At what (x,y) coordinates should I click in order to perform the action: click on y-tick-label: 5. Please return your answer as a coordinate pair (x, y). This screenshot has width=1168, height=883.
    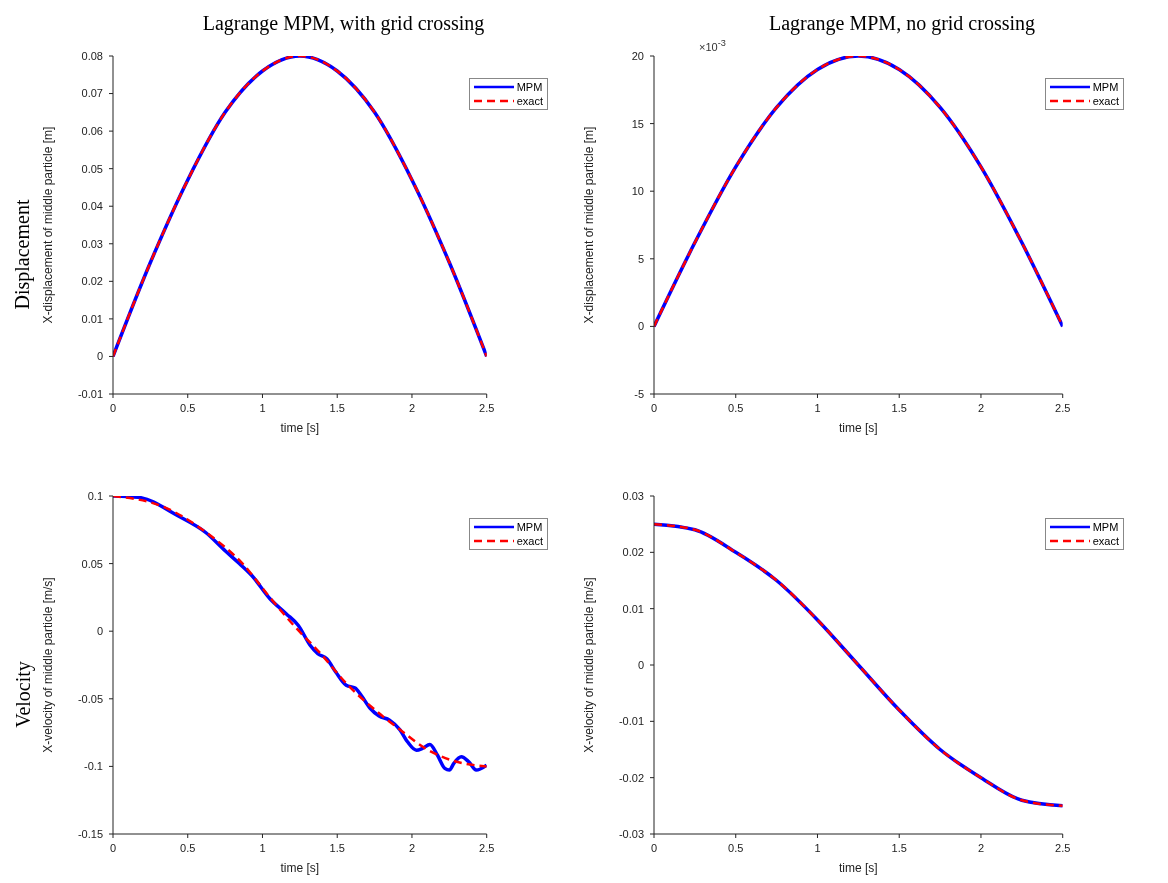
    Looking at the image, I should click on (640, 258).